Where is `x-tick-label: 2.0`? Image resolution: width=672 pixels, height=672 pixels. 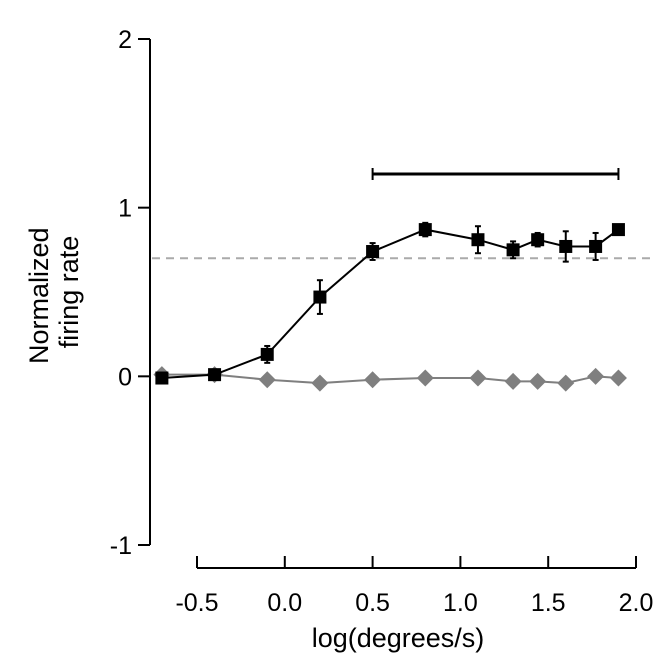
x-tick-label: 2.0 is located at coordinates (636, 603).